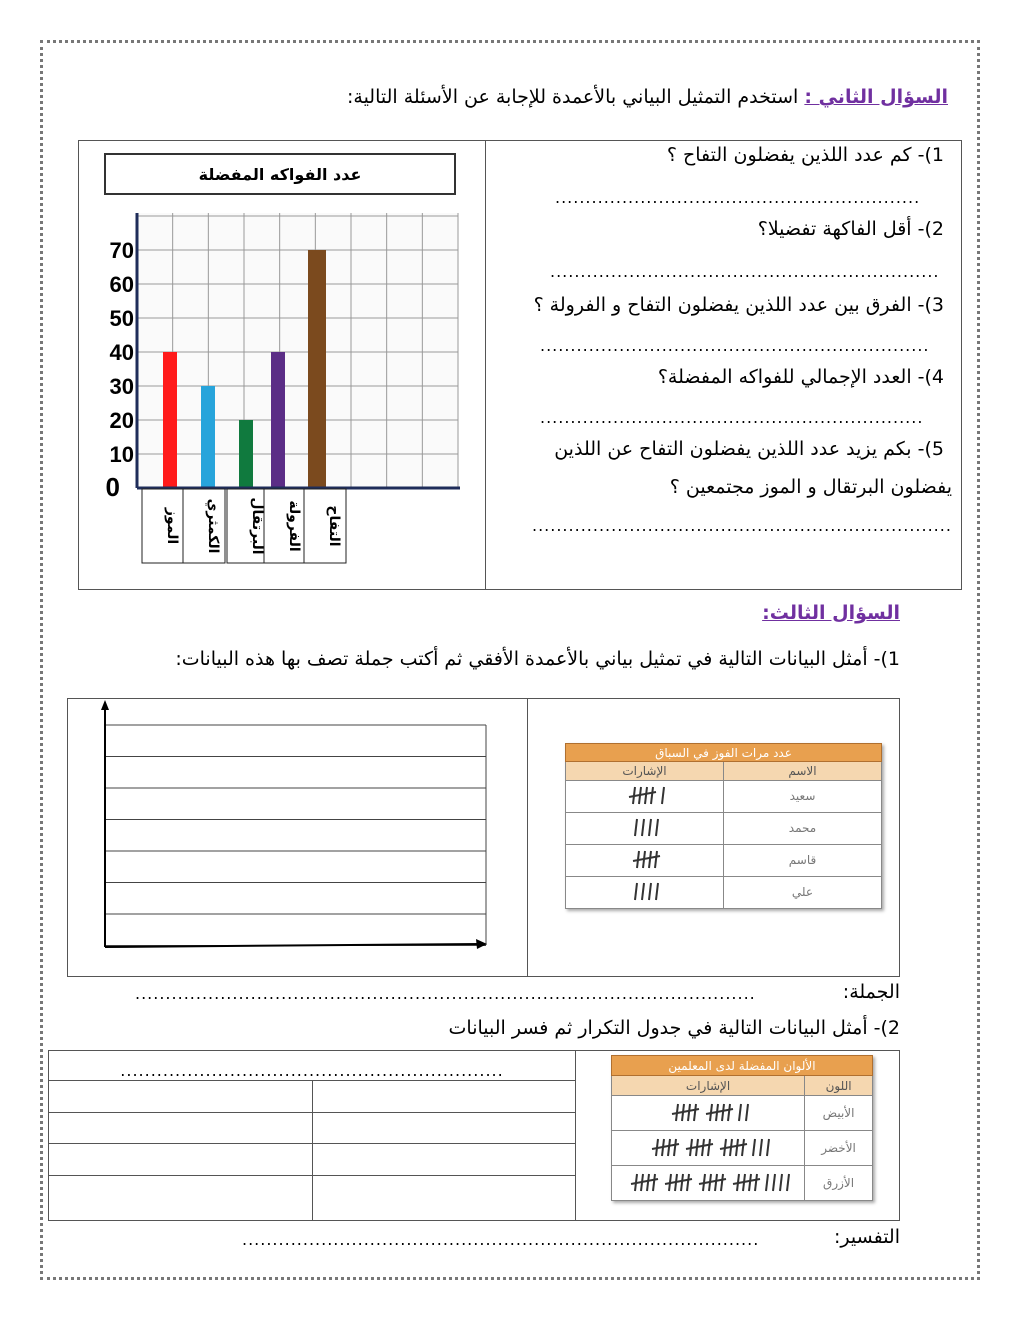  Describe the element at coordinates (122, 250) in the screenshot. I see `y-tick-label: 70` at that location.